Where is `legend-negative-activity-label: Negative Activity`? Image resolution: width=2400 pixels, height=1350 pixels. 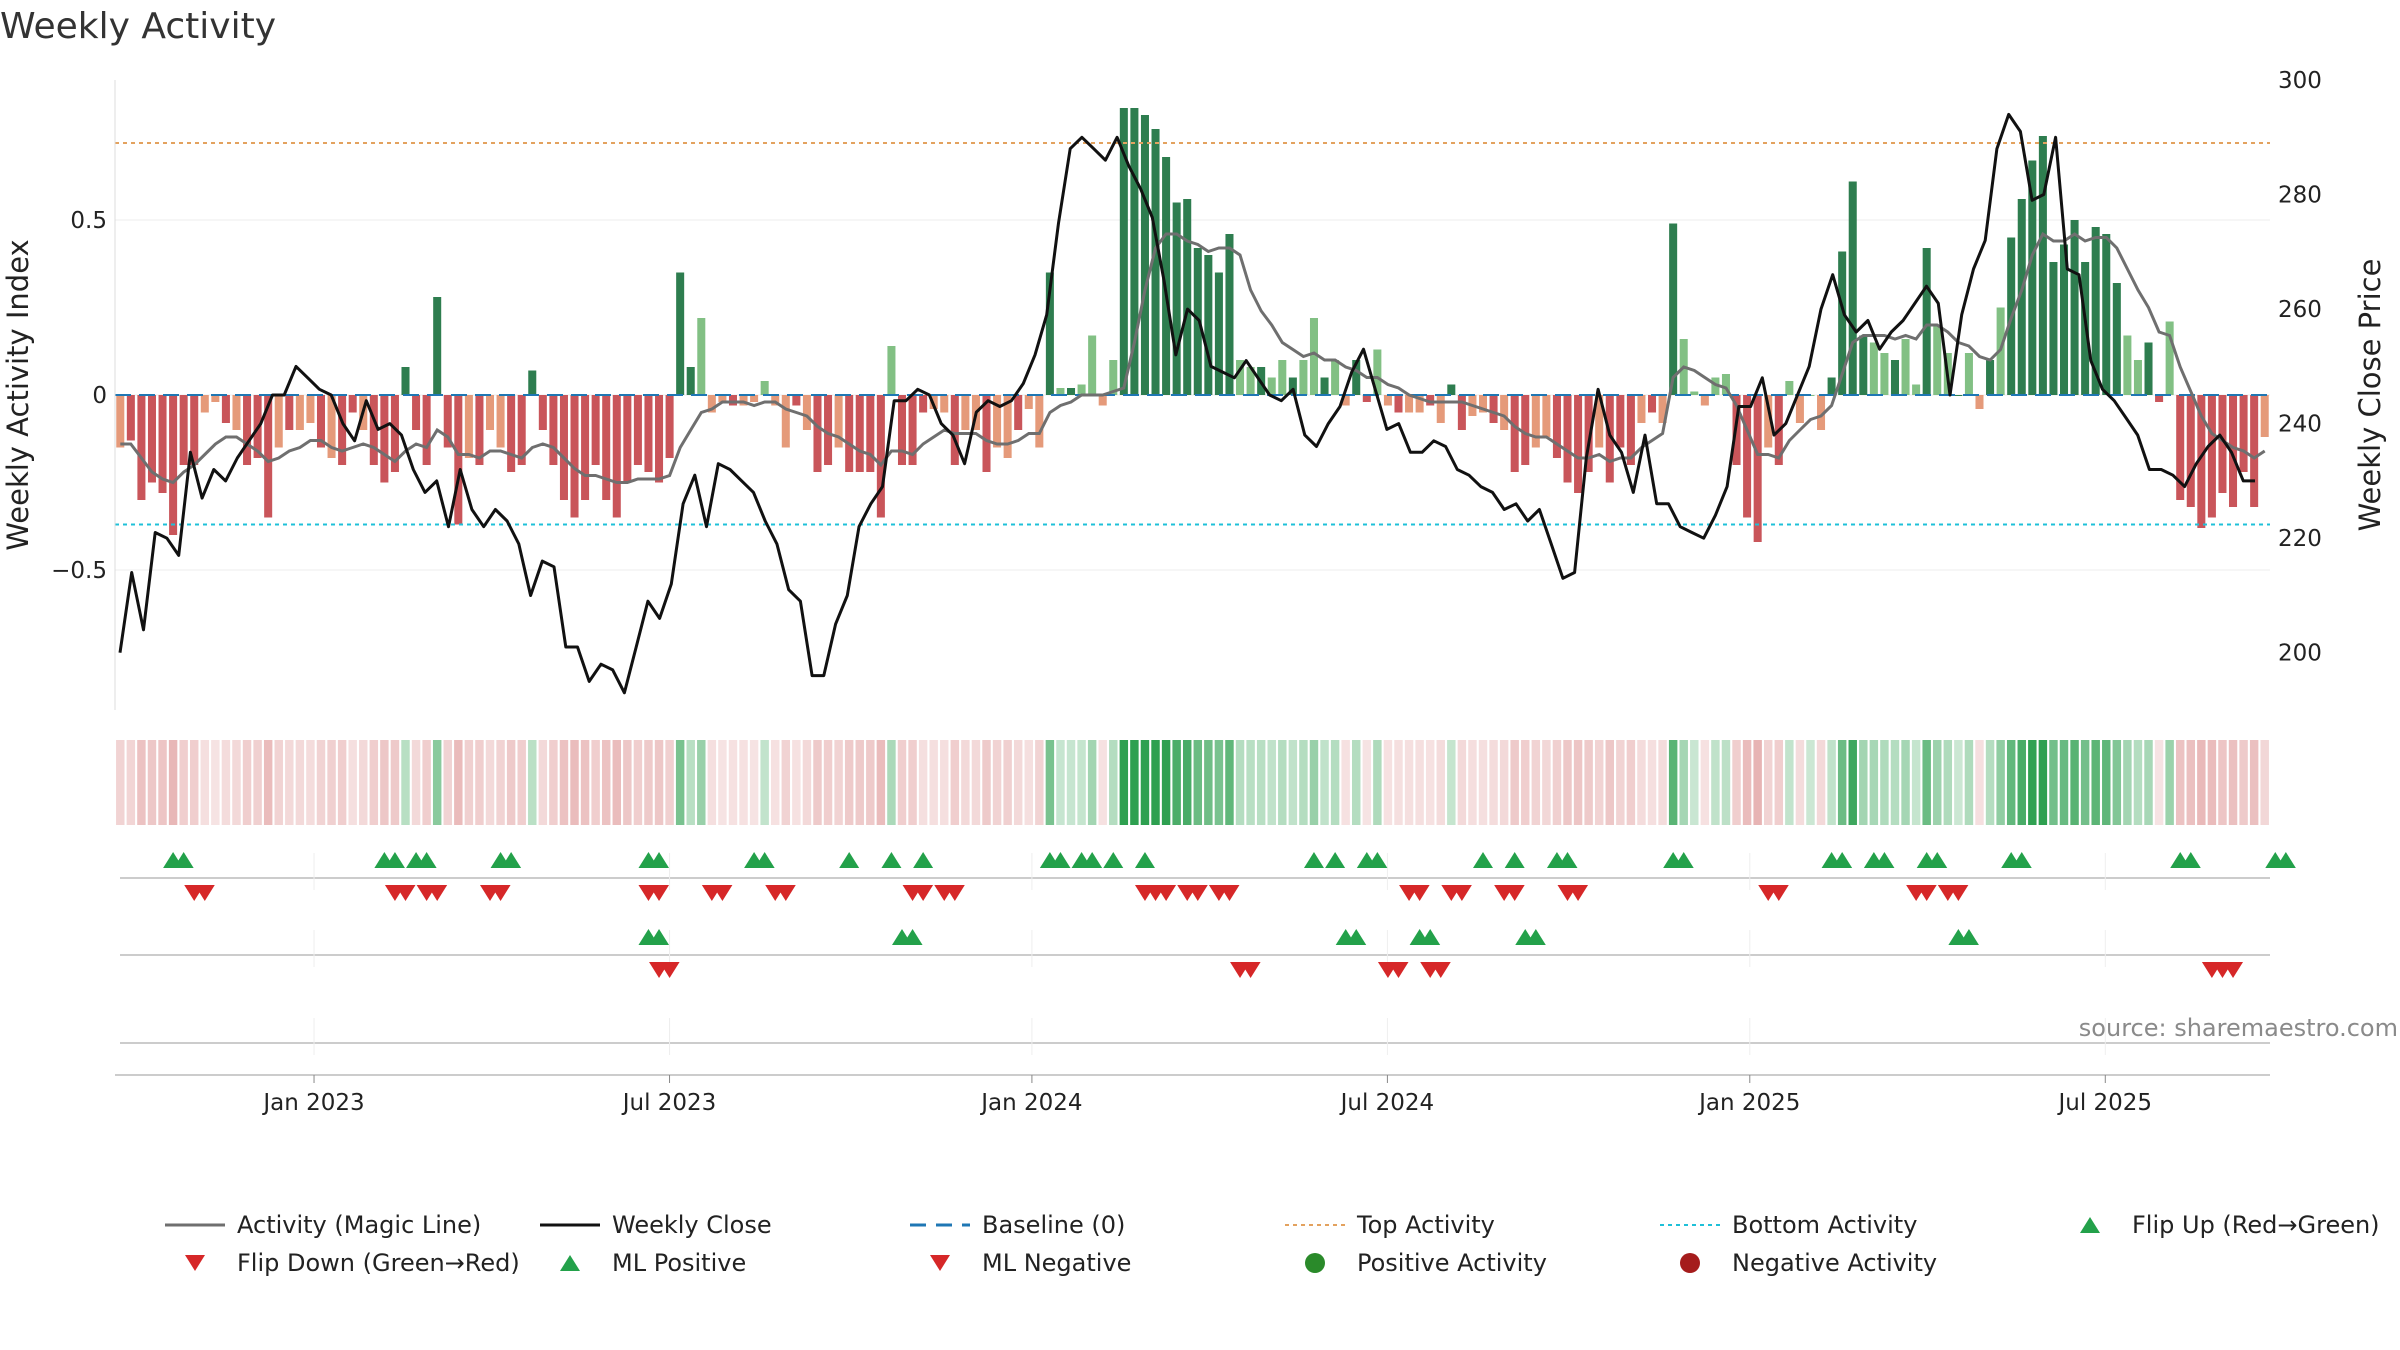 legend-negative-activity-label: Negative Activity is located at coordinates (1834, 1263).